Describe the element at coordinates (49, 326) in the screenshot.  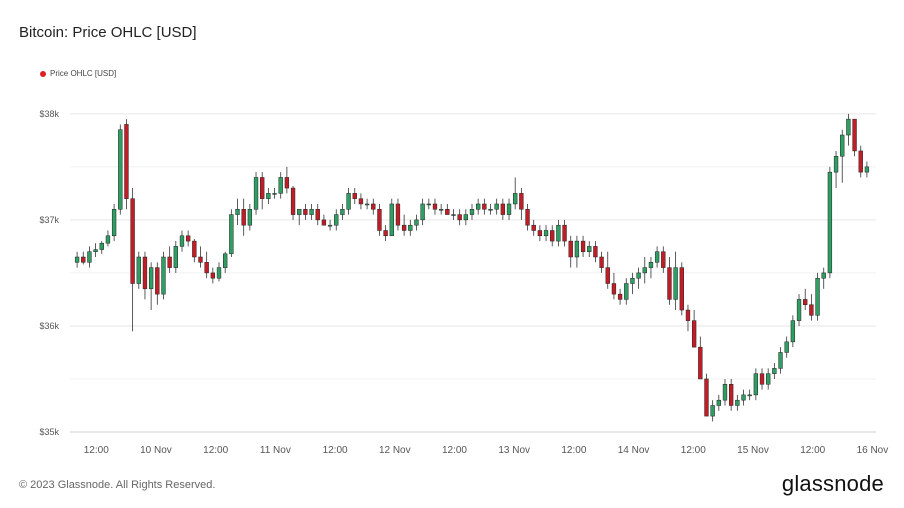
I see `y-tick-label: $36k` at that location.